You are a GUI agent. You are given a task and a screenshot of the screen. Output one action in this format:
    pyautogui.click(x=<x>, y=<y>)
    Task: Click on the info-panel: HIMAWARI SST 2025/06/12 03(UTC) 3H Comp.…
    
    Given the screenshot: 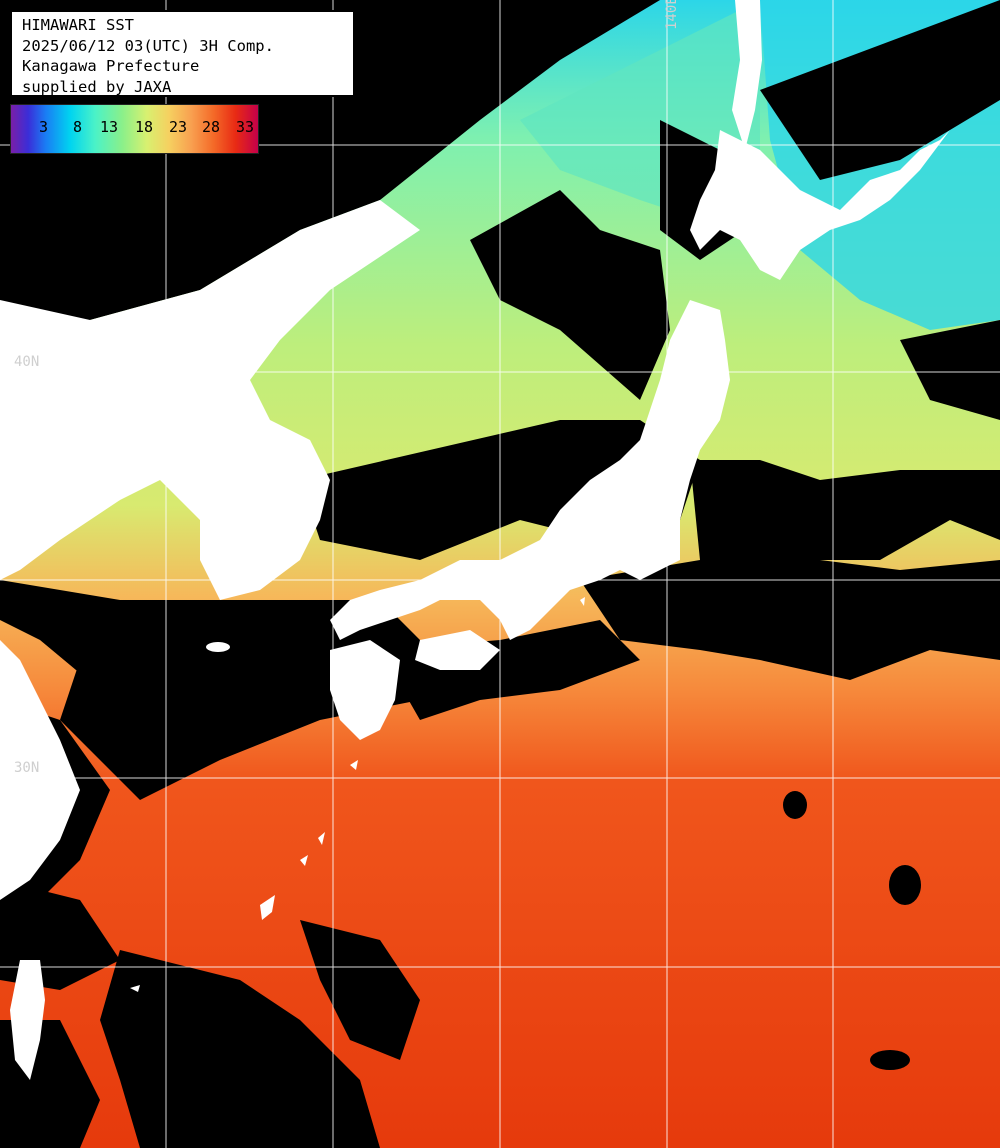 What is the action you would take?
    pyautogui.click(x=182, y=53)
    